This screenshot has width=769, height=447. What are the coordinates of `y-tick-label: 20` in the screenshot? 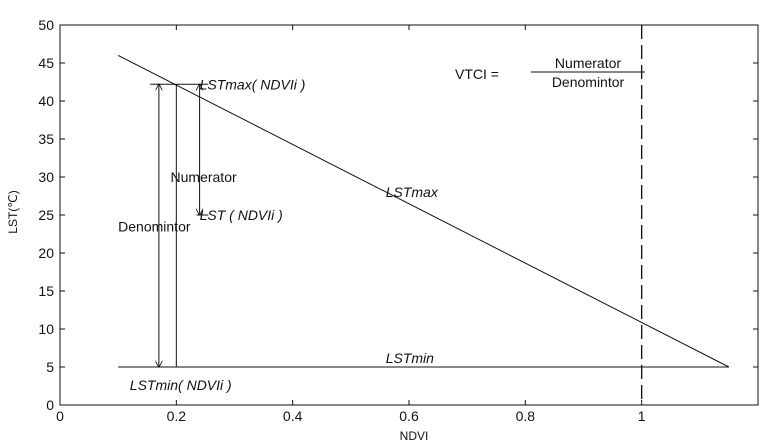 It's located at (46, 253).